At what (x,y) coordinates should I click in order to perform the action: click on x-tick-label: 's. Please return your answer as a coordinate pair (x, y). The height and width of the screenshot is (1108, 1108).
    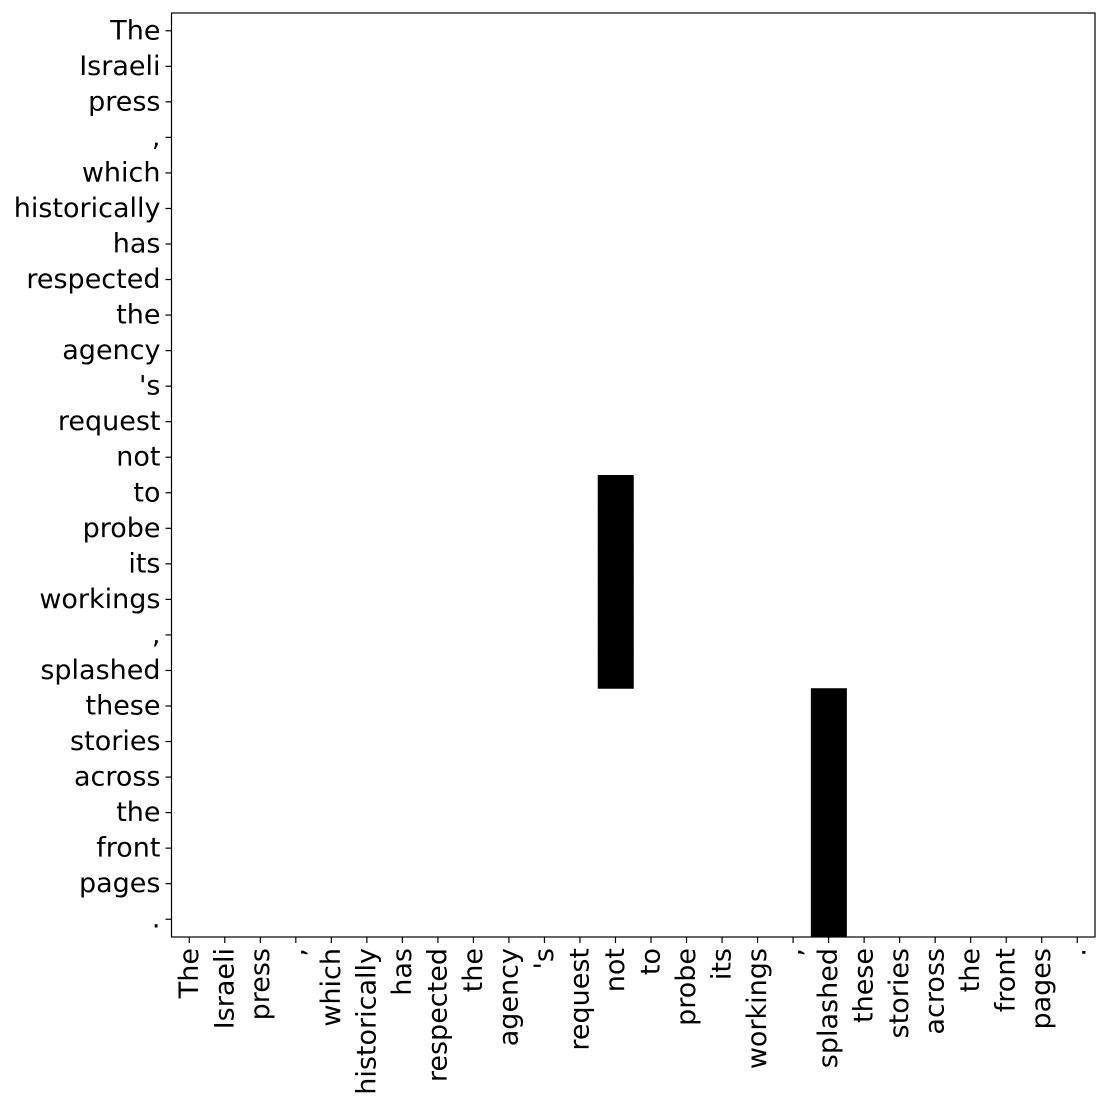
    Looking at the image, I should click on (544, 959).